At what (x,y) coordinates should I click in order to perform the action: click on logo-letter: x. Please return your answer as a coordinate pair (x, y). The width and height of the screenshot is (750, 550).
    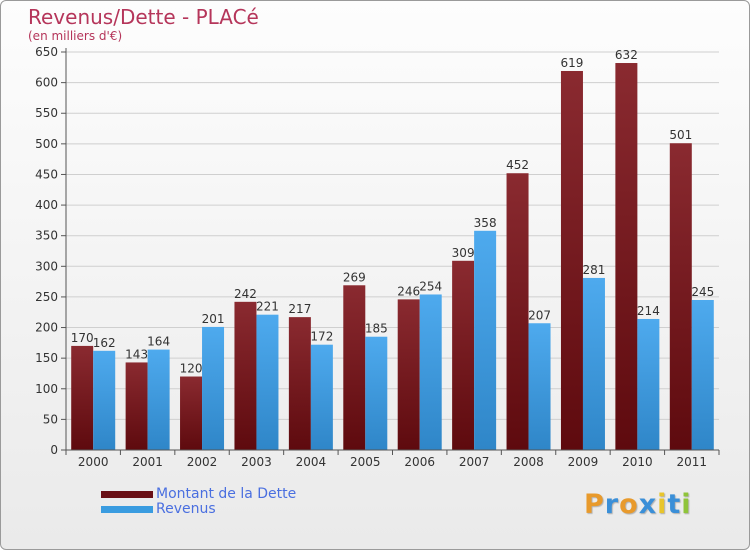
    Looking at the image, I should click on (648, 504).